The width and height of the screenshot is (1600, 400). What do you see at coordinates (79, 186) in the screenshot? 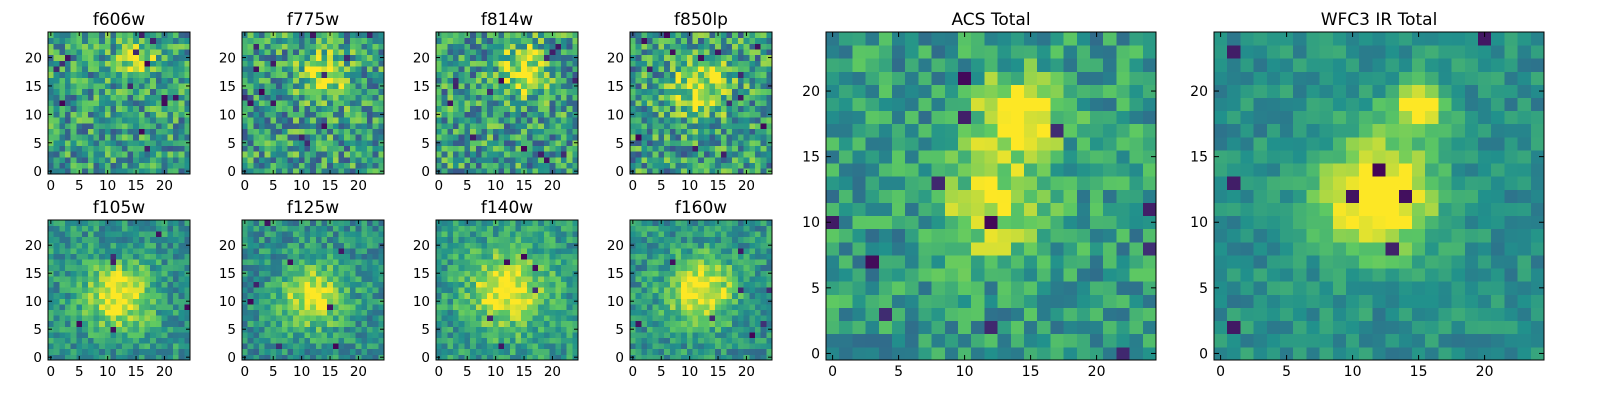
I see `x-tick-label: 5` at bounding box center [79, 186].